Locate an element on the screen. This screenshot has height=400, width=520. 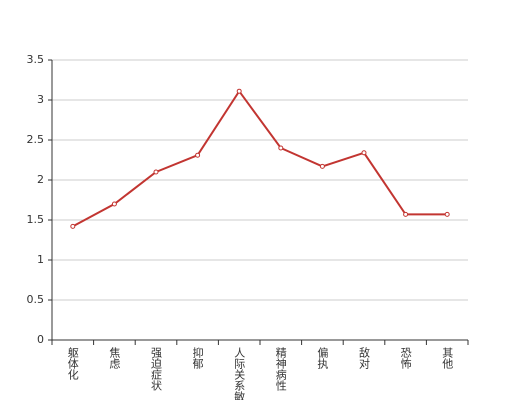
x-tick-label: 其他 is located at coordinates (447, 358).